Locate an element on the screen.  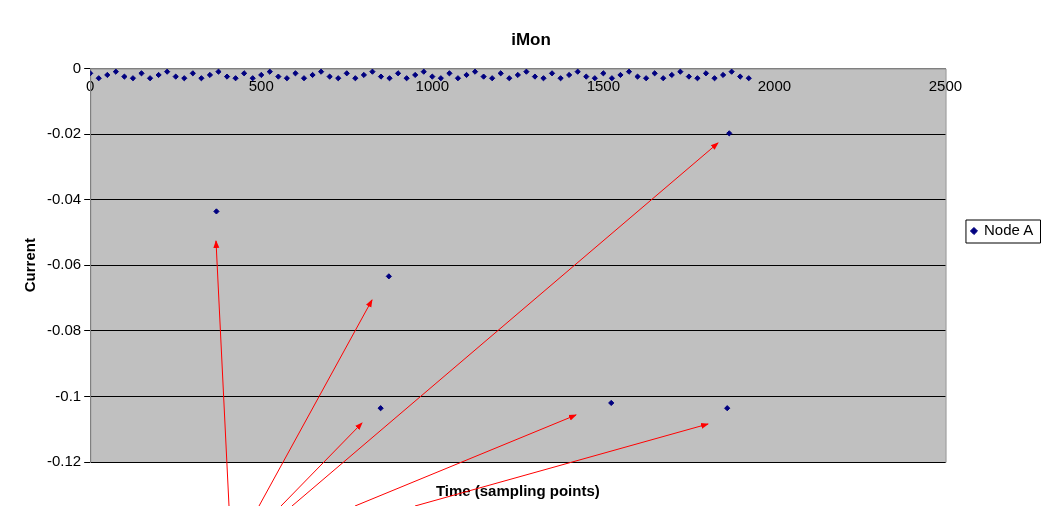
chart-title: iMon is located at coordinates (531, 39).